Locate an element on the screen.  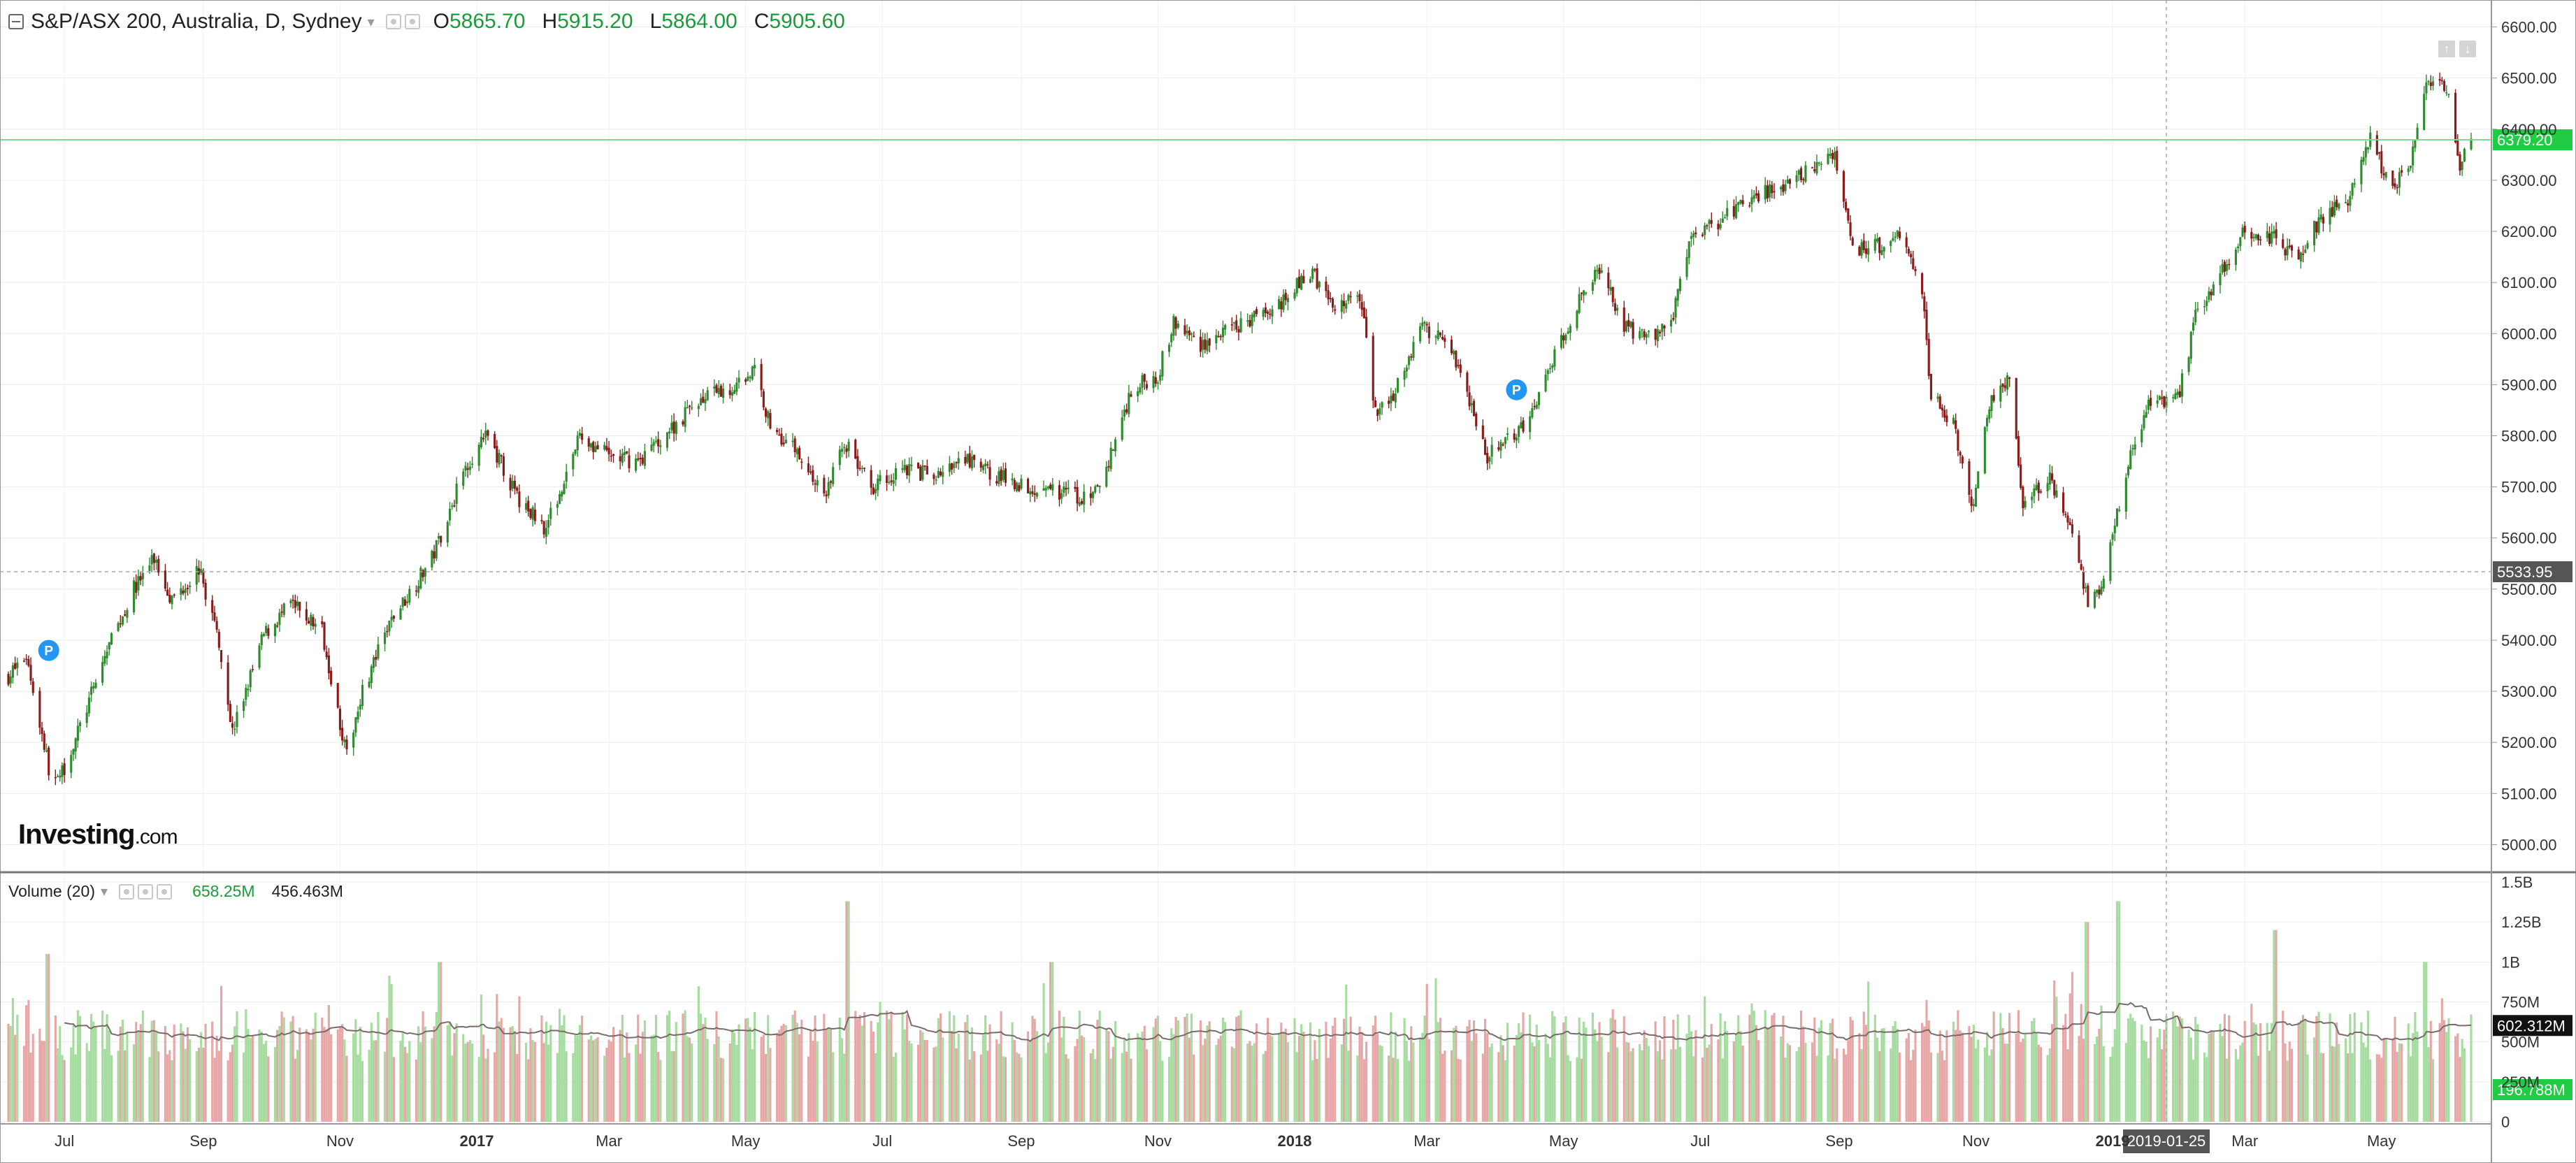
close-icon is located at coordinates (165, 892).